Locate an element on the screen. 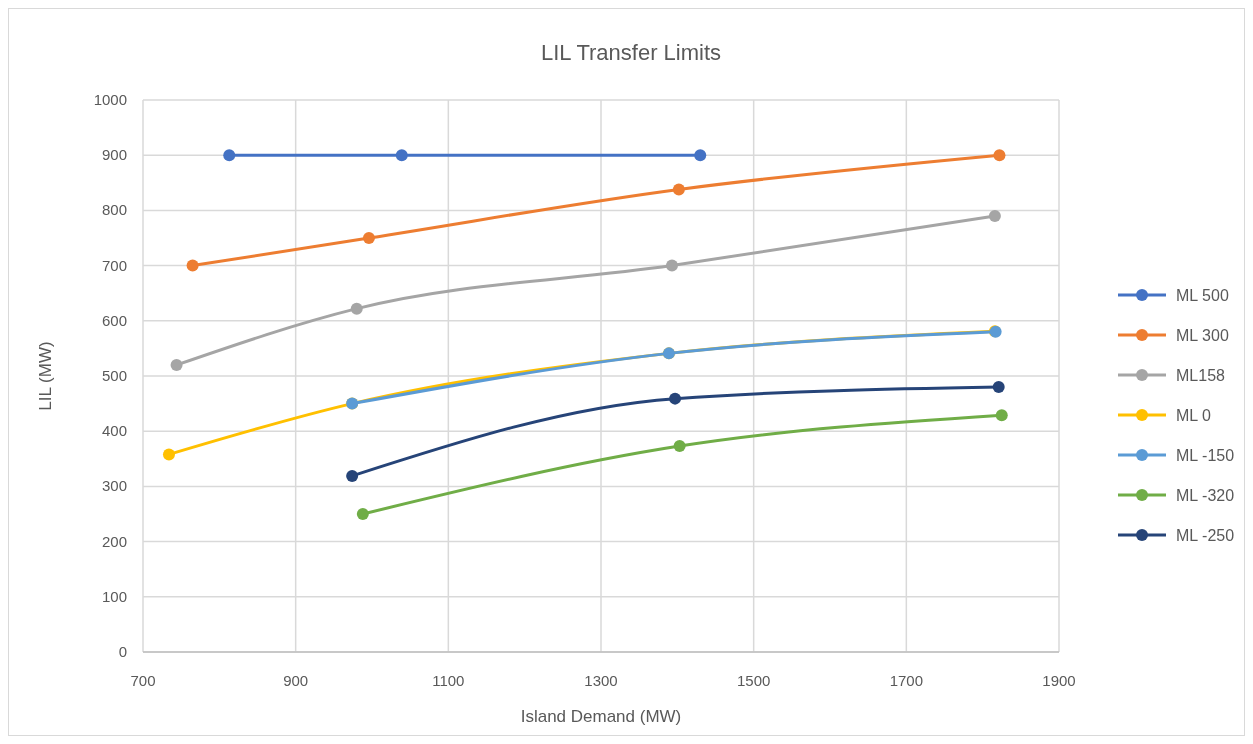 Image resolution: width=1253 pixels, height=744 pixels. legend-label: ML -250 is located at coordinates (1205, 535).